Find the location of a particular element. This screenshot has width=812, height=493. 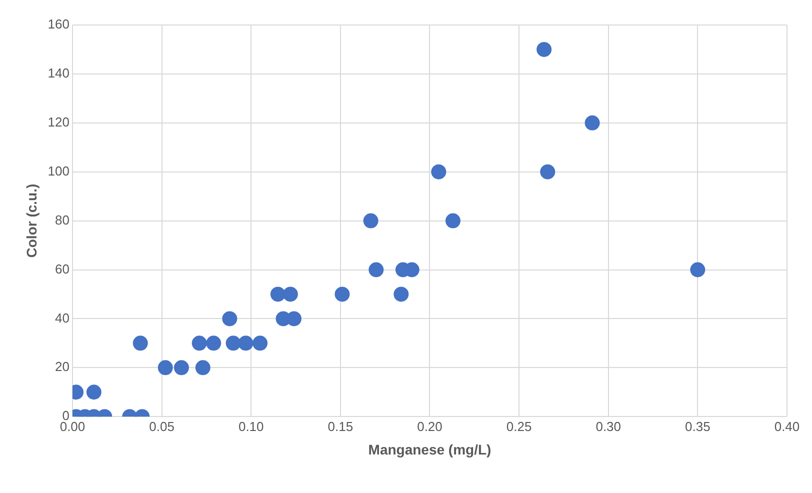

x-tick-label: 0.15 is located at coordinates (341, 426).